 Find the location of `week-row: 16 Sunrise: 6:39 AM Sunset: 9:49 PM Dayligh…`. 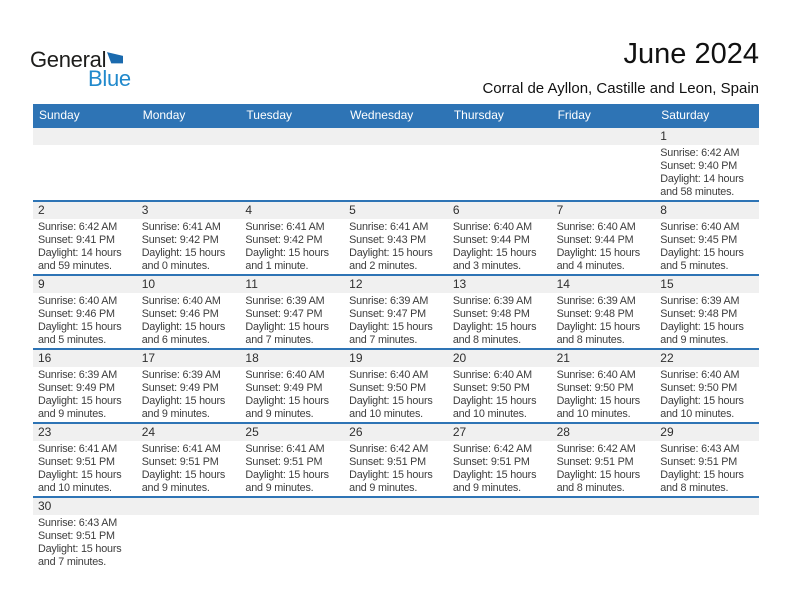

week-row: 16 Sunrise: 6:39 AM Sunset: 9:49 PM Dayligh… is located at coordinates (396, 387).